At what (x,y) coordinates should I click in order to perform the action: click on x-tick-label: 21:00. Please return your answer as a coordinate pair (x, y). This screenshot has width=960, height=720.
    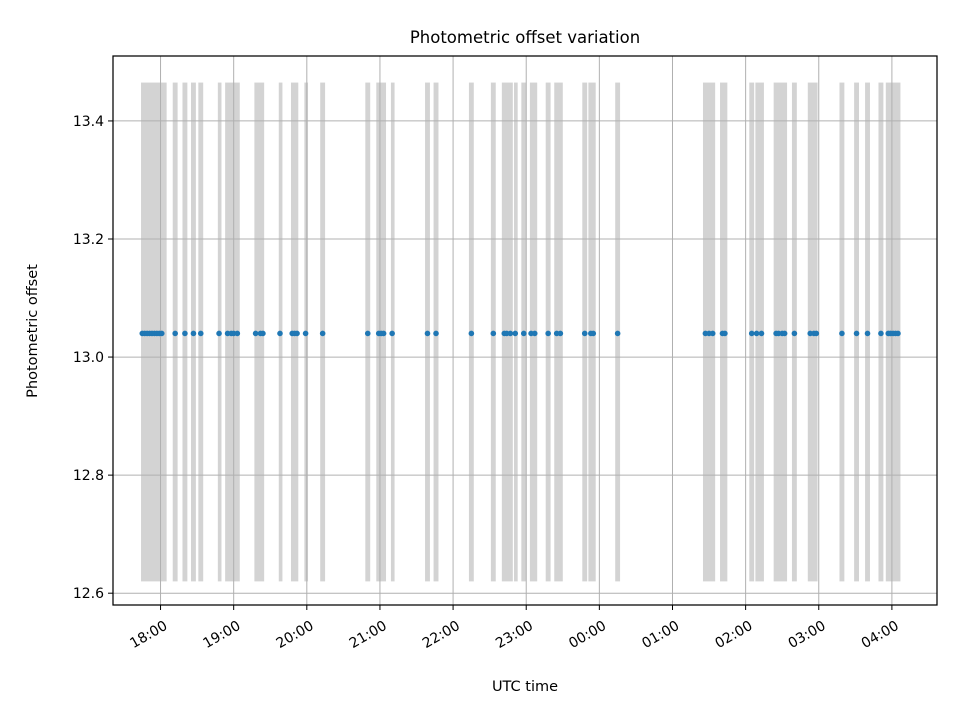
    Looking at the image, I should click on (368, 635).